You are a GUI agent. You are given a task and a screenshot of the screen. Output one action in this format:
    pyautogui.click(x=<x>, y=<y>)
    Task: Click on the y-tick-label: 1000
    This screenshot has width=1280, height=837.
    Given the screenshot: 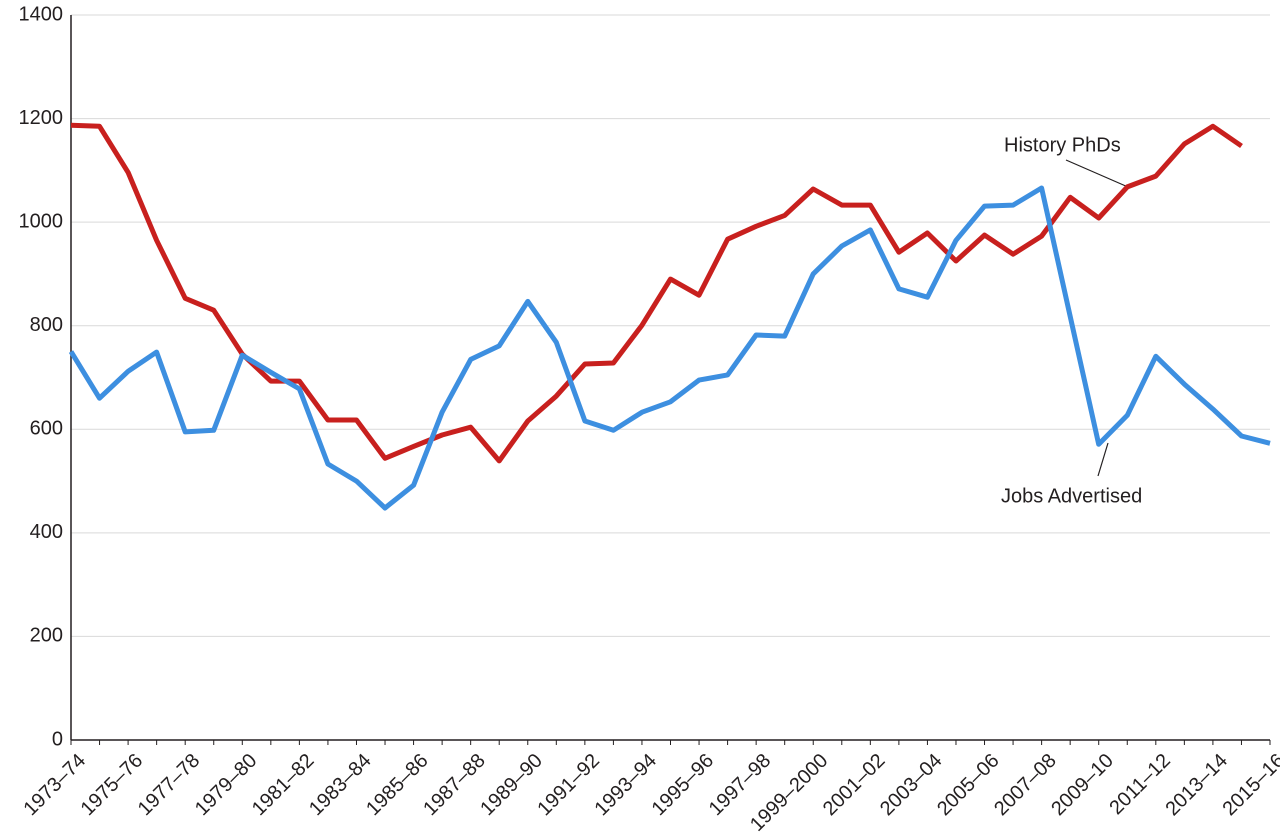 What is the action you would take?
    pyautogui.click(x=41, y=221)
    